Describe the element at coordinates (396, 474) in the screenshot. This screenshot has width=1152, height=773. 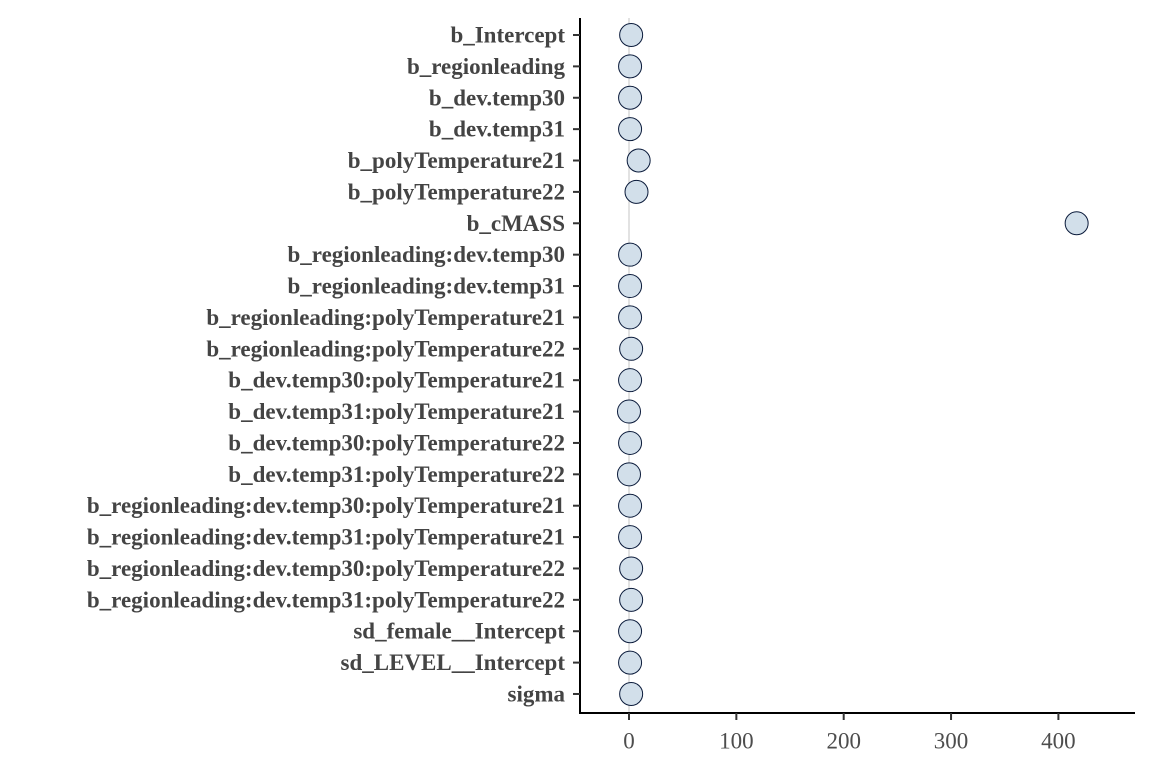
I see `y-tick-label: b_dev.temp31:polyTemperature22` at that location.